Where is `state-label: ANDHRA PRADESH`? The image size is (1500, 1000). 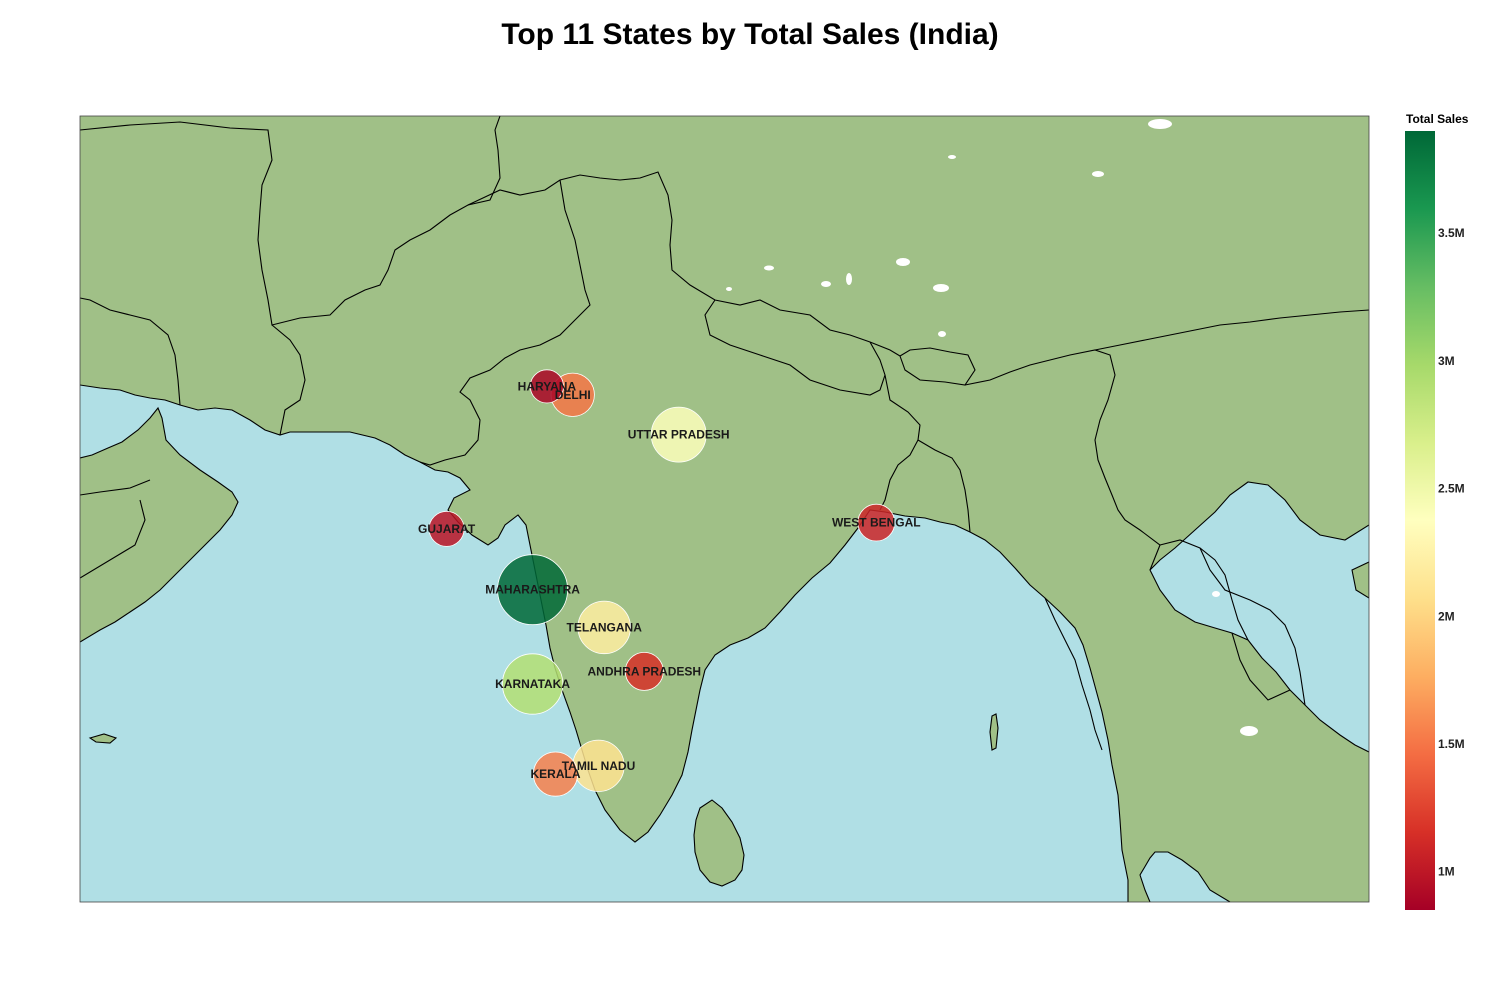
state-label: ANDHRA PRADESH is located at coordinates (645, 671).